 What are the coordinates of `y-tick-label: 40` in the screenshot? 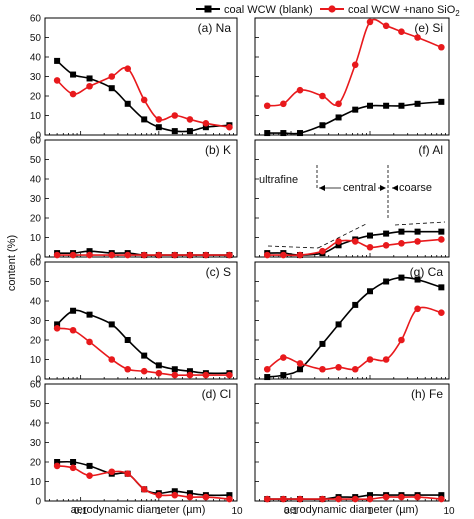 It's located at (36, 424).